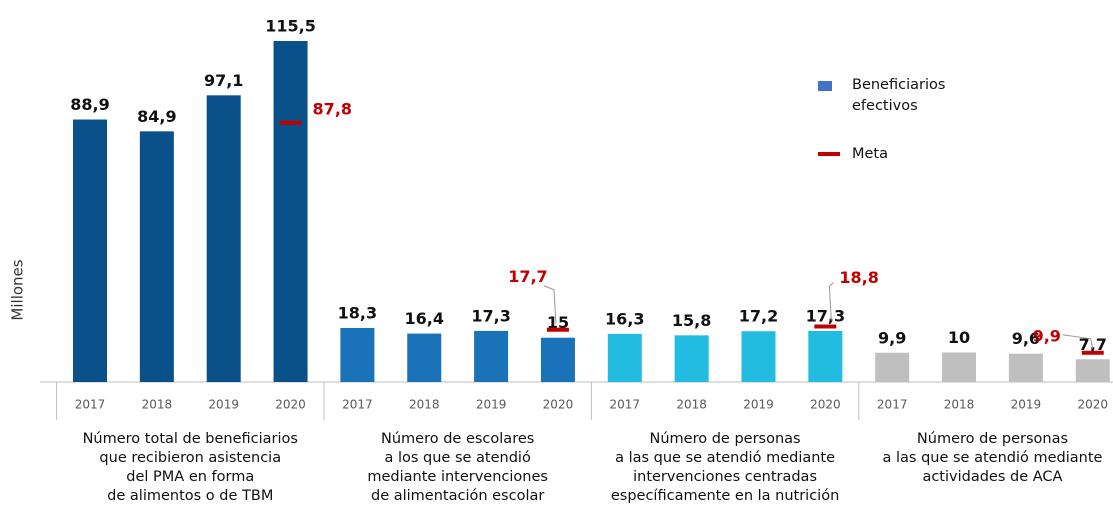 This screenshot has width=1113, height=511. What do you see at coordinates (424, 318) in the screenshot?
I see `value-label: 16,4` at bounding box center [424, 318].